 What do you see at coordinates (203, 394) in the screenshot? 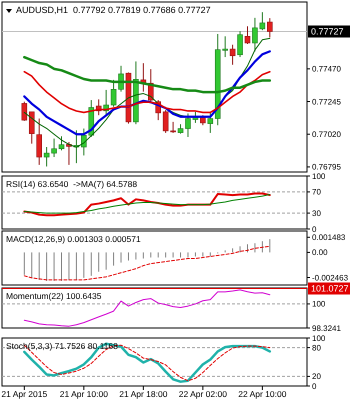
I see `x-tick-label: 22 Apr 02:00` at bounding box center [203, 394].